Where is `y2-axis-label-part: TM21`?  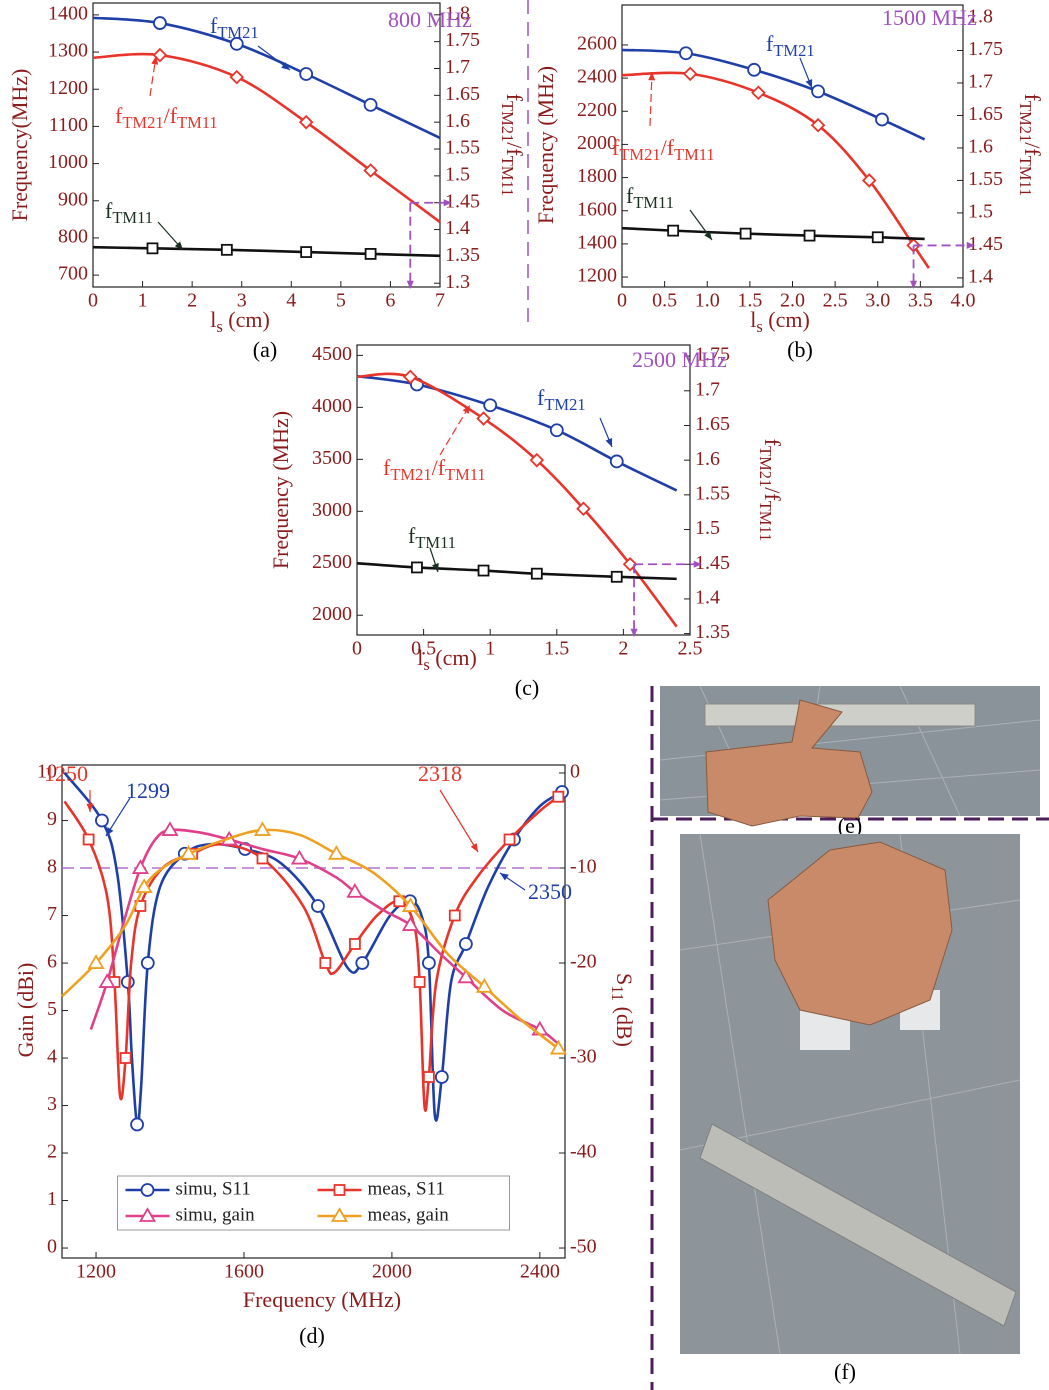 y2-axis-label-part: TM21 is located at coordinates (765, 466).